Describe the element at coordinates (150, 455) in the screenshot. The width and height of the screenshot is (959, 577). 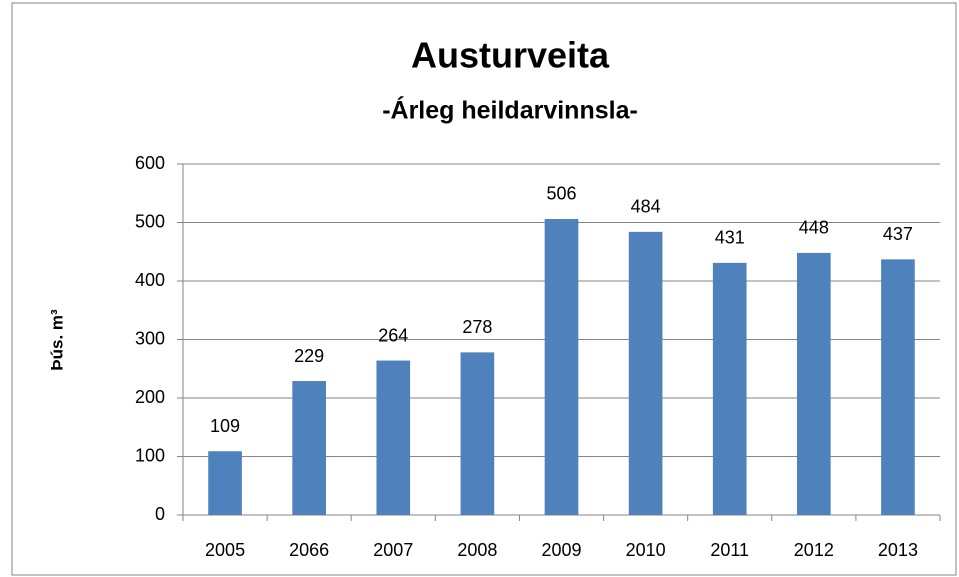
I see `y-tick-label: 100` at that location.